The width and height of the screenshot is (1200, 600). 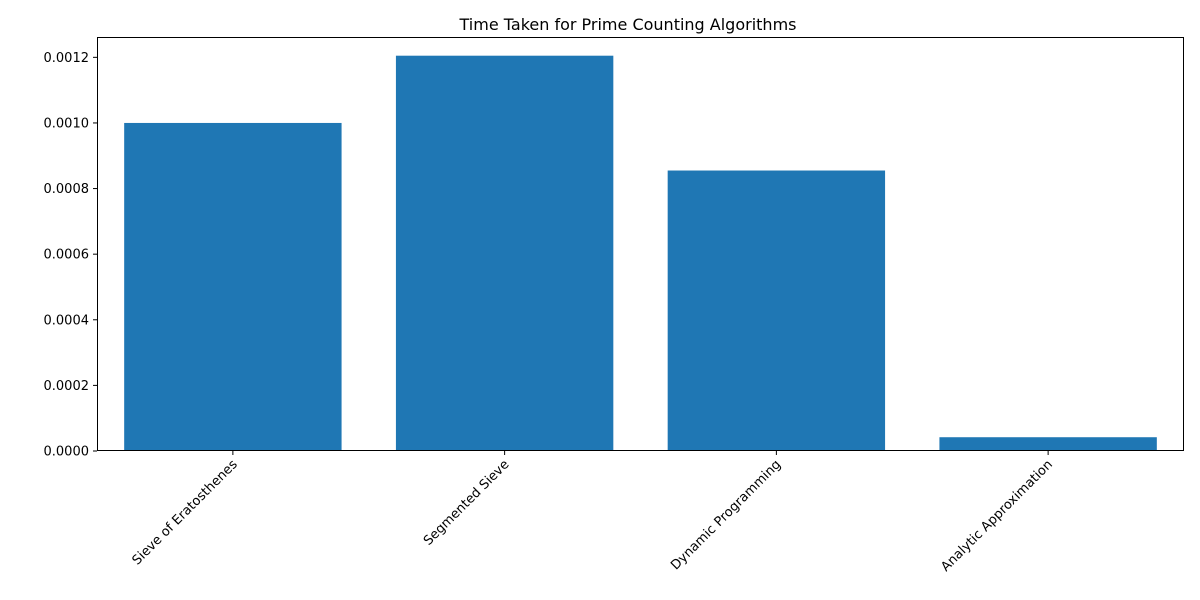 What do you see at coordinates (628, 24) in the screenshot?
I see `chart-title: Time Taken for Prime Counting Algorithms` at bounding box center [628, 24].